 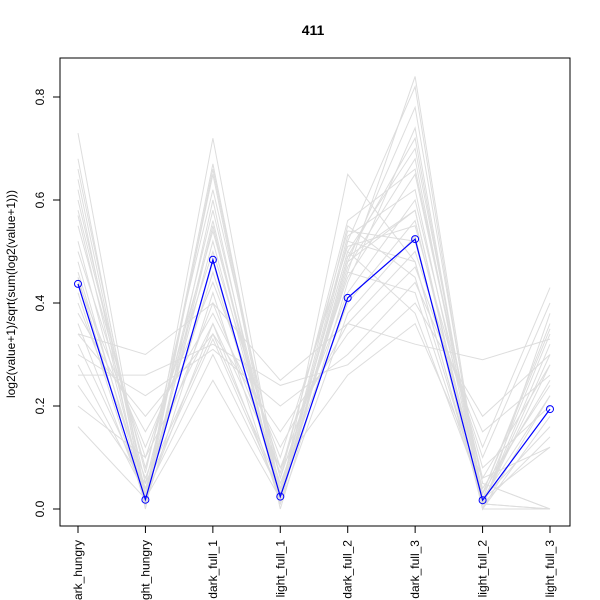 I want to click on y-tick-label: 0.4, so click(x=40, y=302).